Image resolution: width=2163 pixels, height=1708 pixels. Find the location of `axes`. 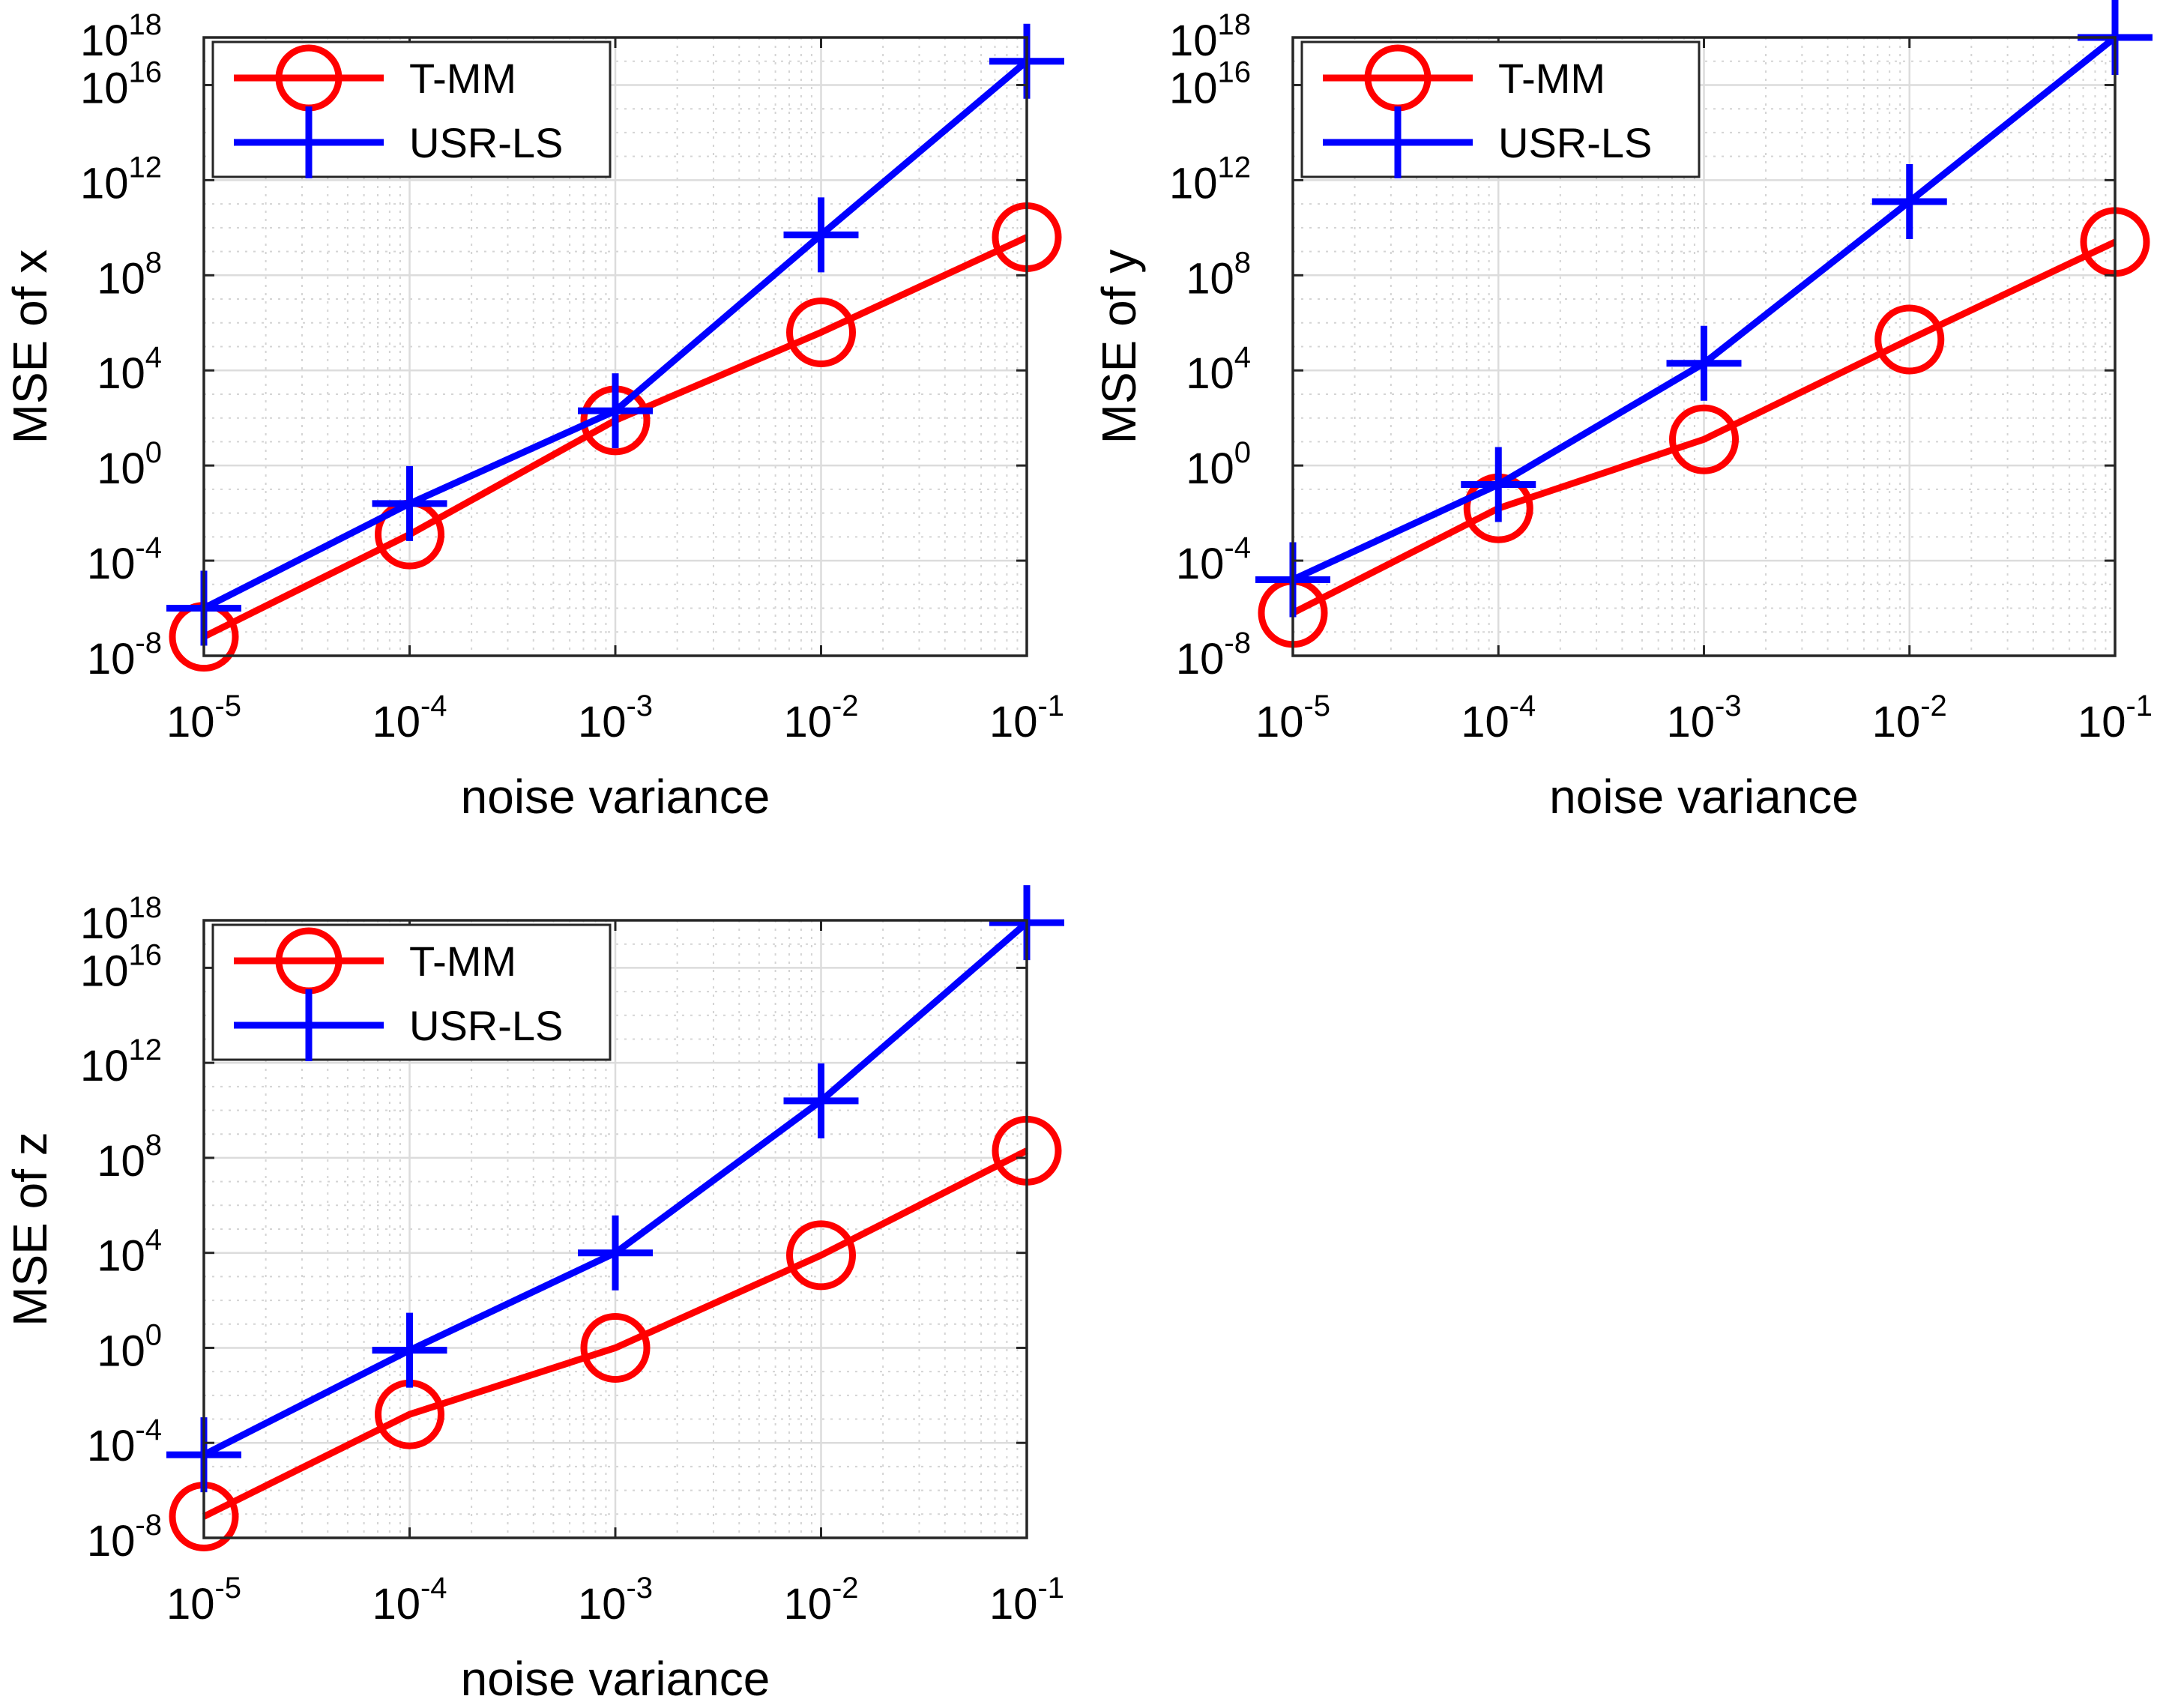

axes is located at coordinates (615, 347).